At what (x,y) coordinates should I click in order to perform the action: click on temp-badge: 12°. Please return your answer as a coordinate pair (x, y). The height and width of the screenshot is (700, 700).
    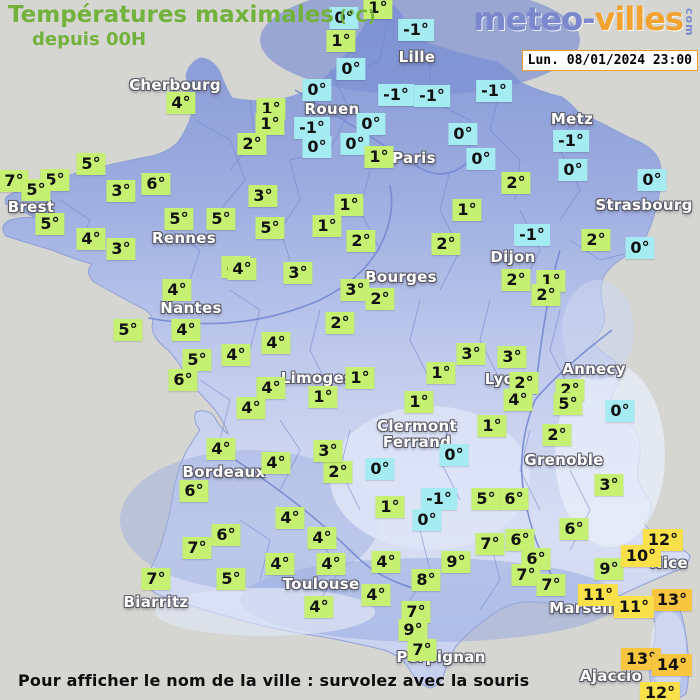
    Looking at the image, I should click on (663, 540).